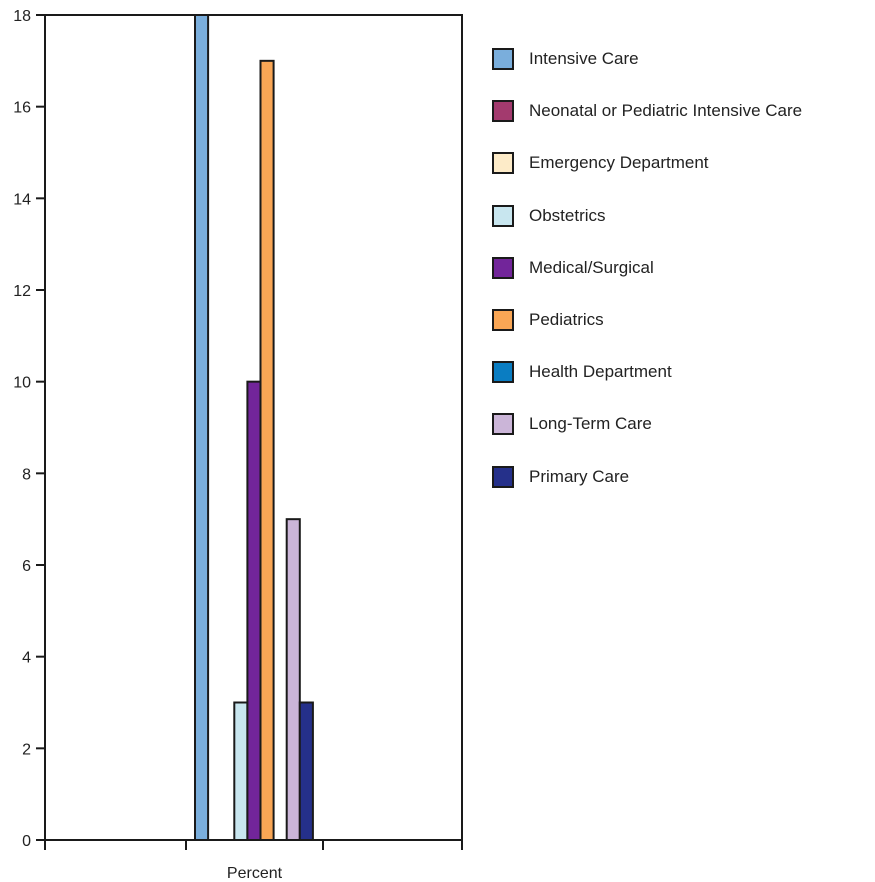  Describe the element at coordinates (584, 59) in the screenshot. I see `legend-label: Intensive Care` at that location.